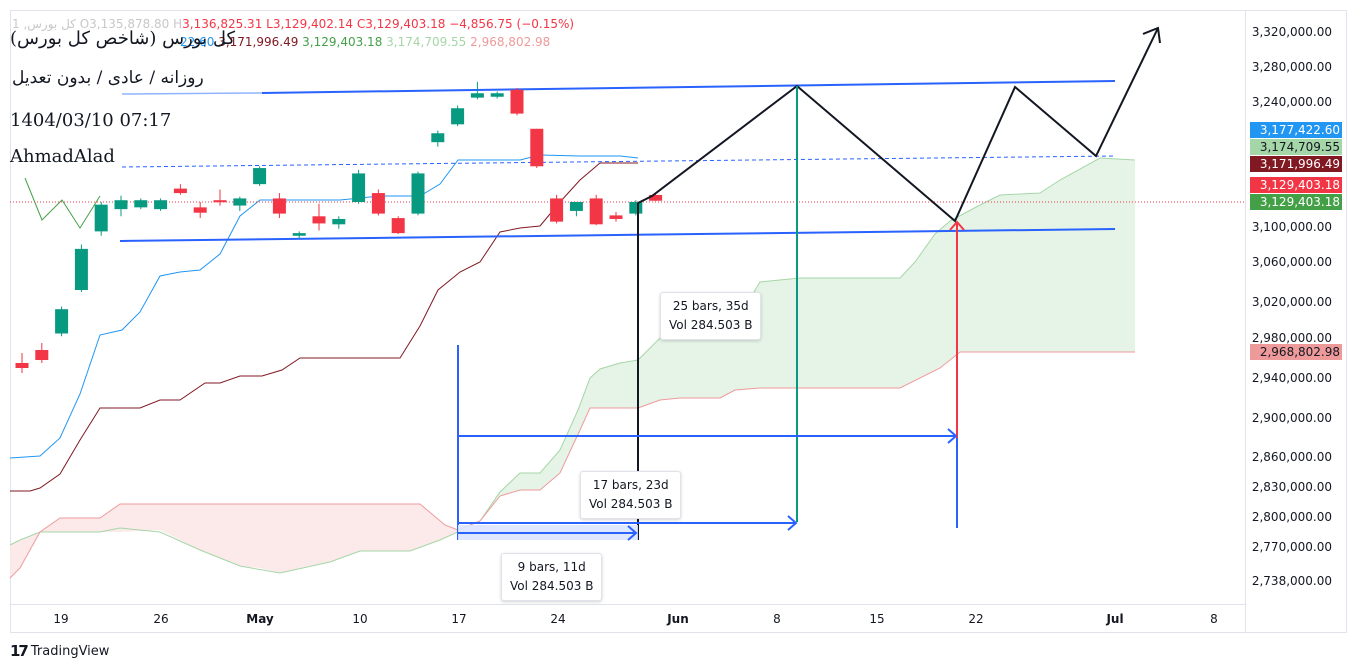  Describe the element at coordinates (678, 619) in the screenshot. I see `time-tick-label: Jun` at that location.